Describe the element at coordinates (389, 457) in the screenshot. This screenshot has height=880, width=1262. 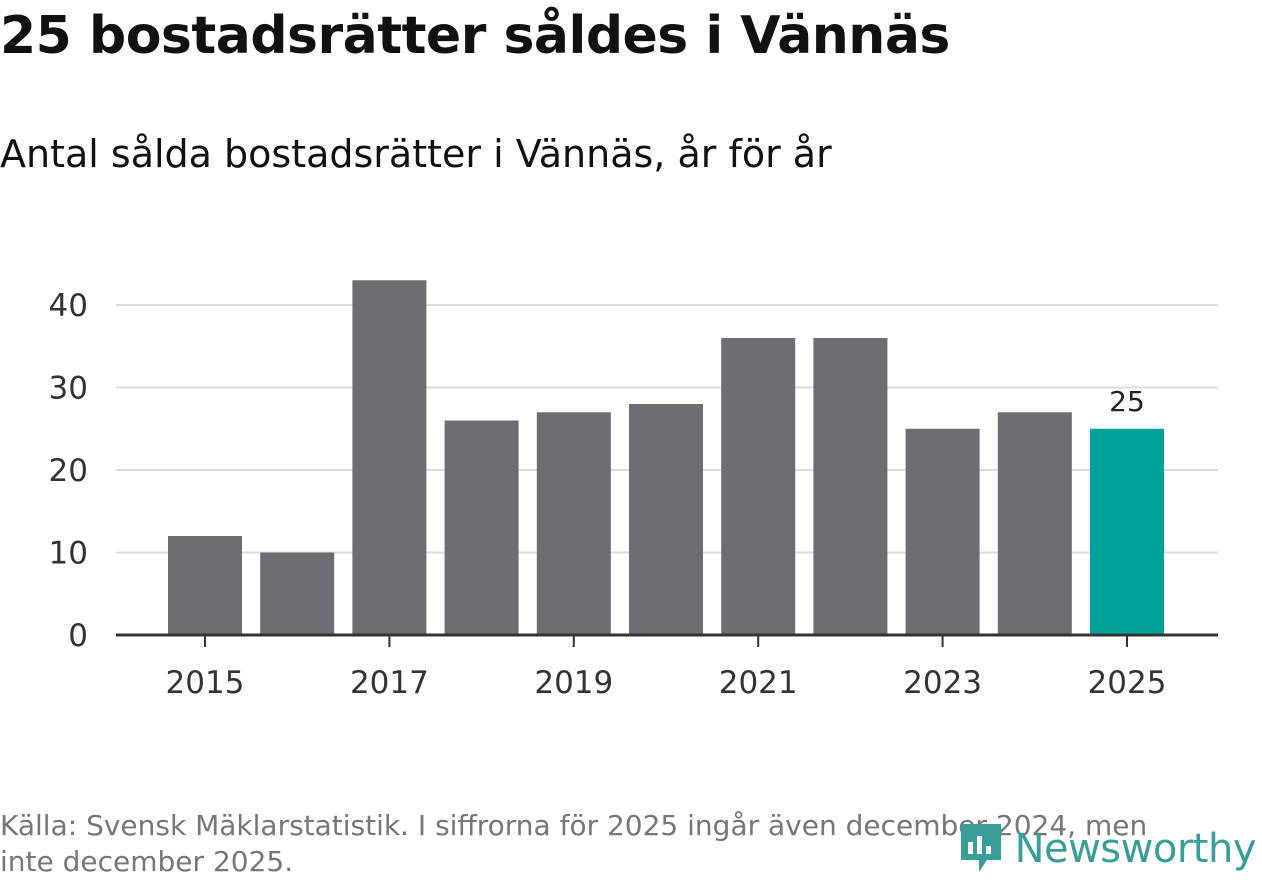
I see `bar-2017` at that location.